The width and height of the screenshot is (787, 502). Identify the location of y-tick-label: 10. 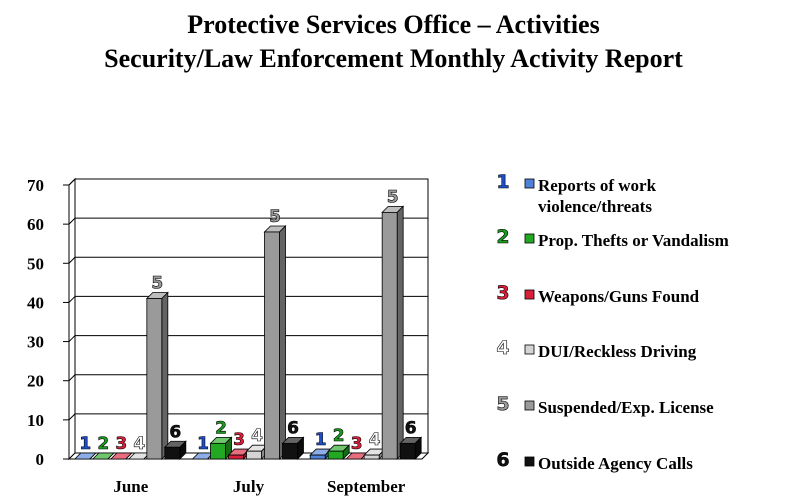
(35, 420).